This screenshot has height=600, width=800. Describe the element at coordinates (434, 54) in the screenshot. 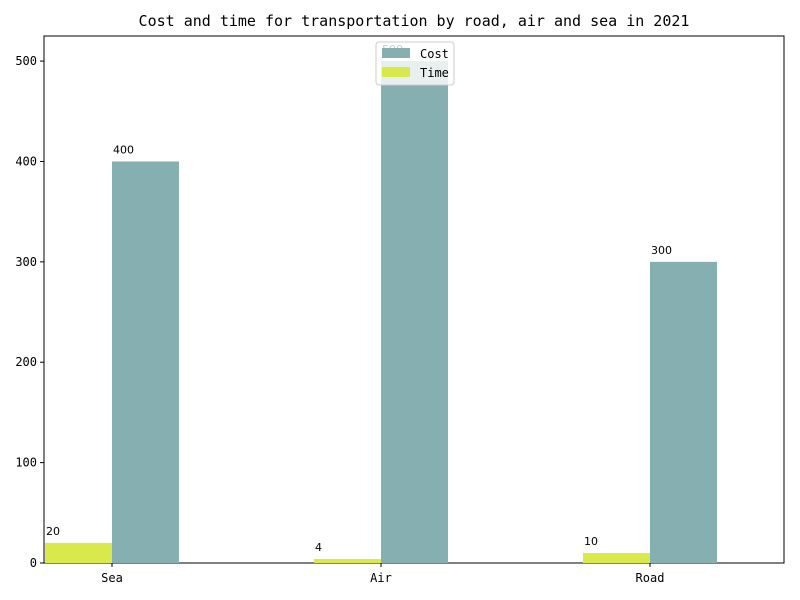

I see `legend-label-cost: Cost` at that location.